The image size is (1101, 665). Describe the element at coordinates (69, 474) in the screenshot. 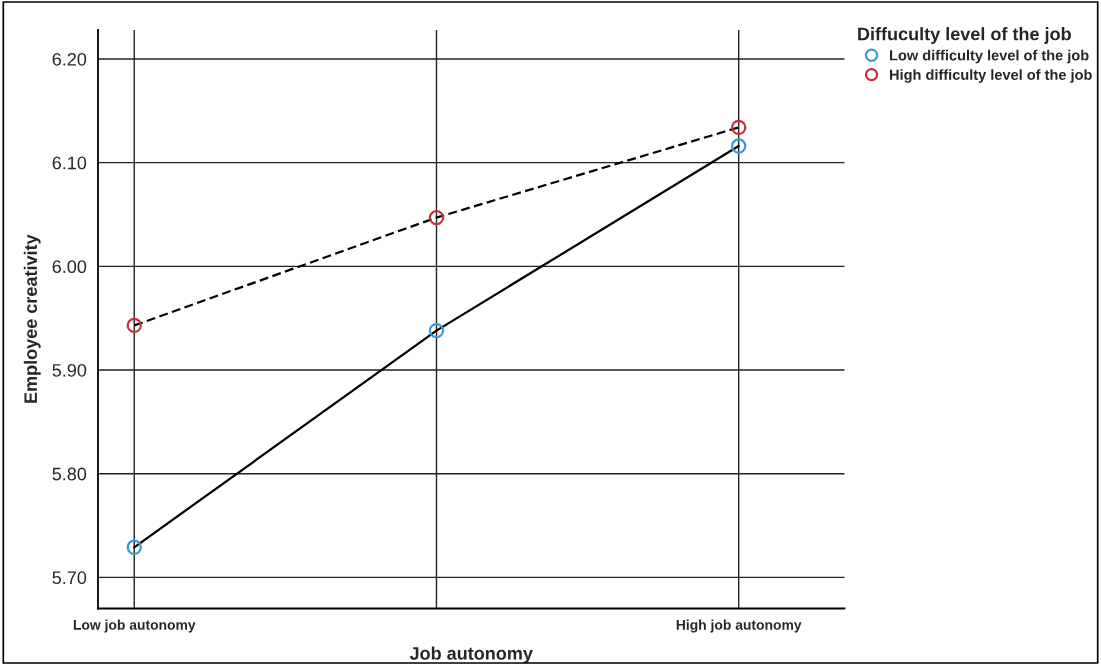

I see `y-tick-label: 5.80` at that location.